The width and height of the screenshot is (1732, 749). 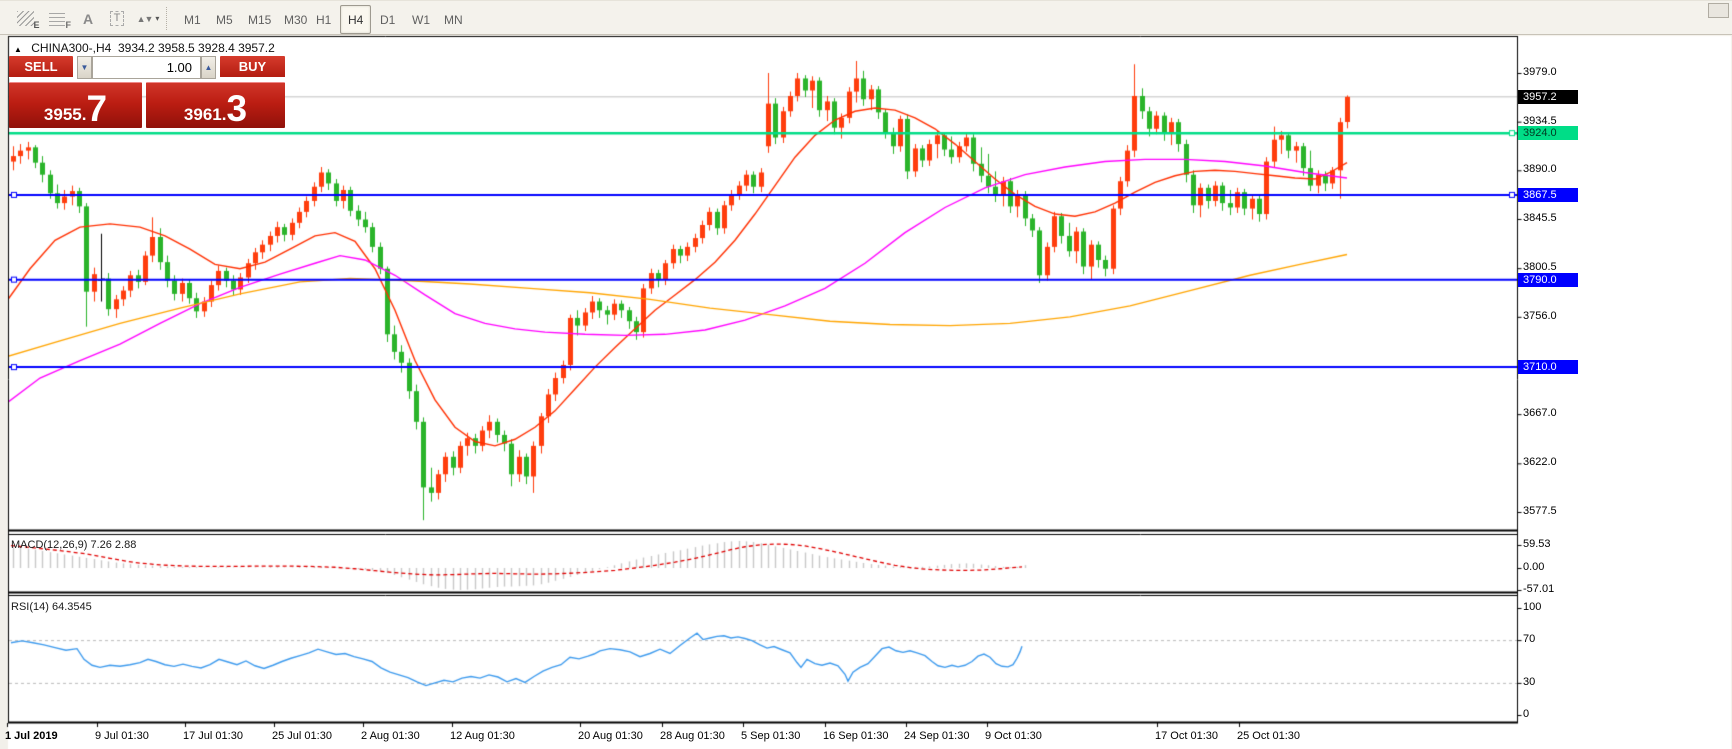 I want to click on hatch-e-icon: E, so click(x=28, y=20).